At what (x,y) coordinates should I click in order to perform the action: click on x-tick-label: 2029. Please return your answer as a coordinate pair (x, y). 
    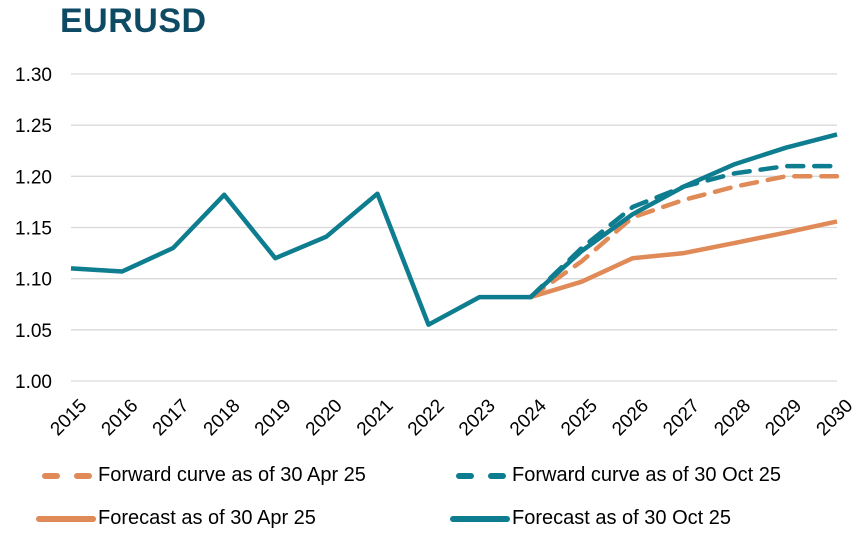
    Looking at the image, I should click on (783, 417).